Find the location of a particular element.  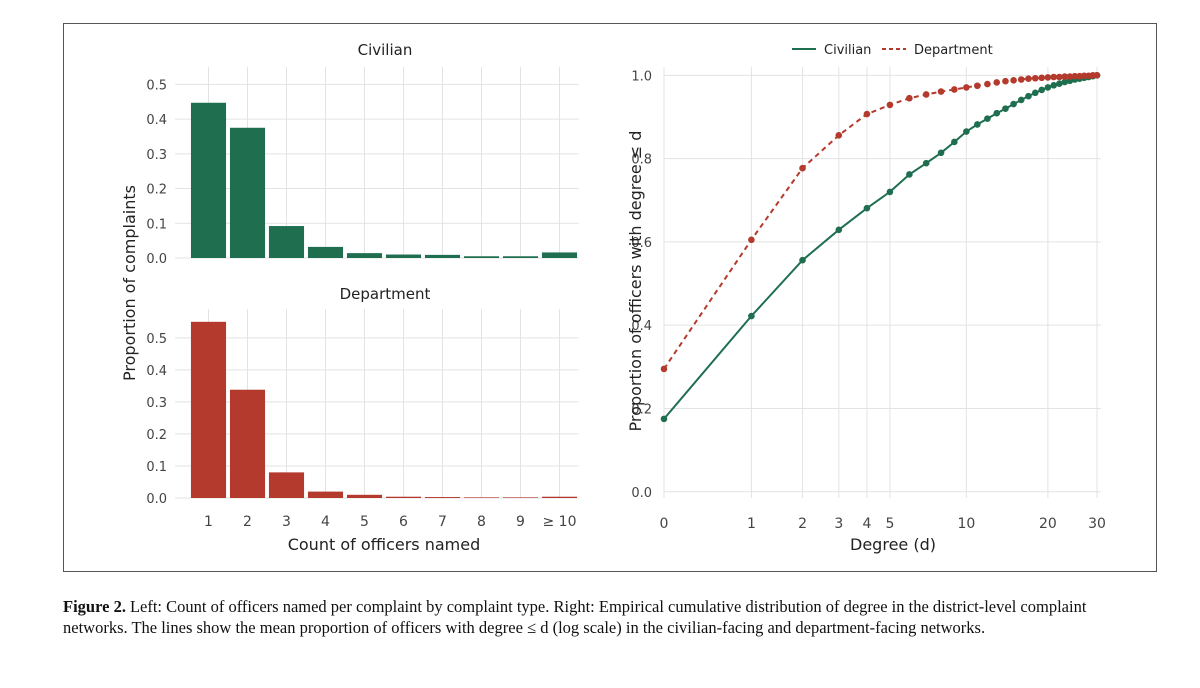

department-xtick-label: 1 is located at coordinates (208, 522).